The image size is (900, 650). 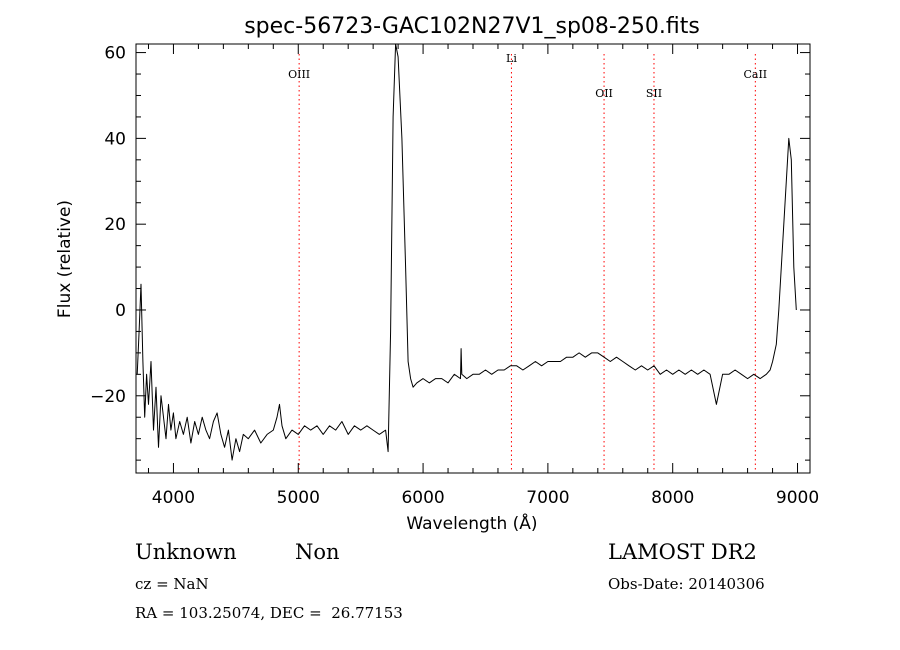 What do you see at coordinates (472, 26) in the screenshot?
I see `chart-title: spec-56723-GAC102N27V1_sp08-250.fits` at bounding box center [472, 26].